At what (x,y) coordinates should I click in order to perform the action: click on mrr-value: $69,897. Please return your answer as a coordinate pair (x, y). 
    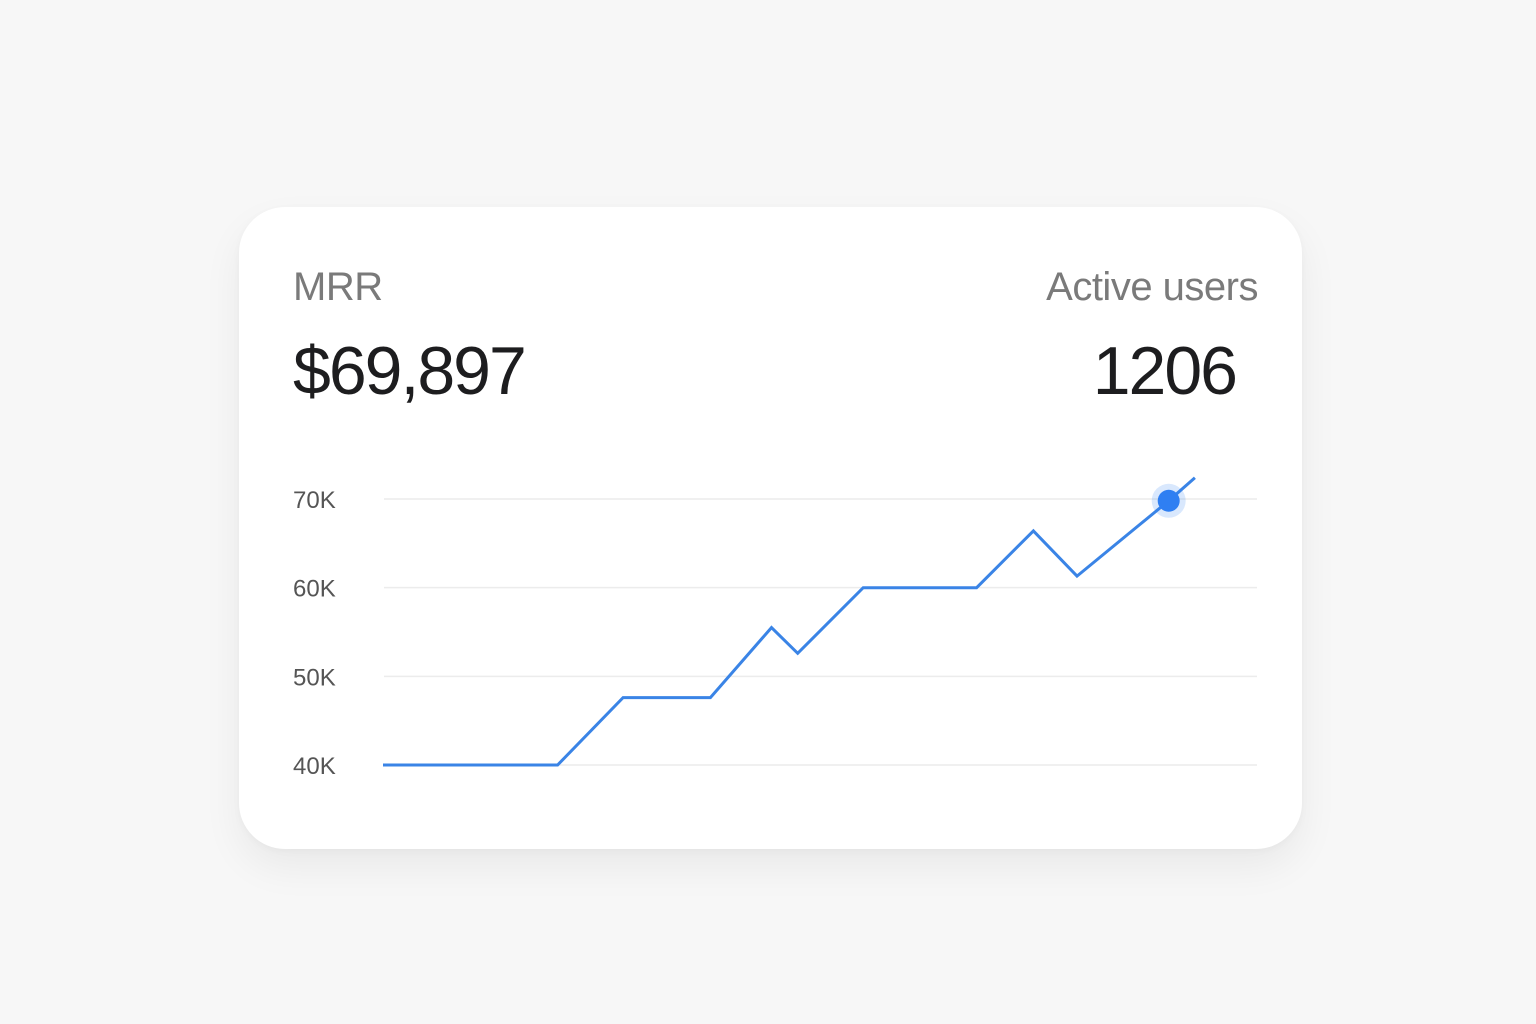
    Looking at the image, I should click on (410, 371).